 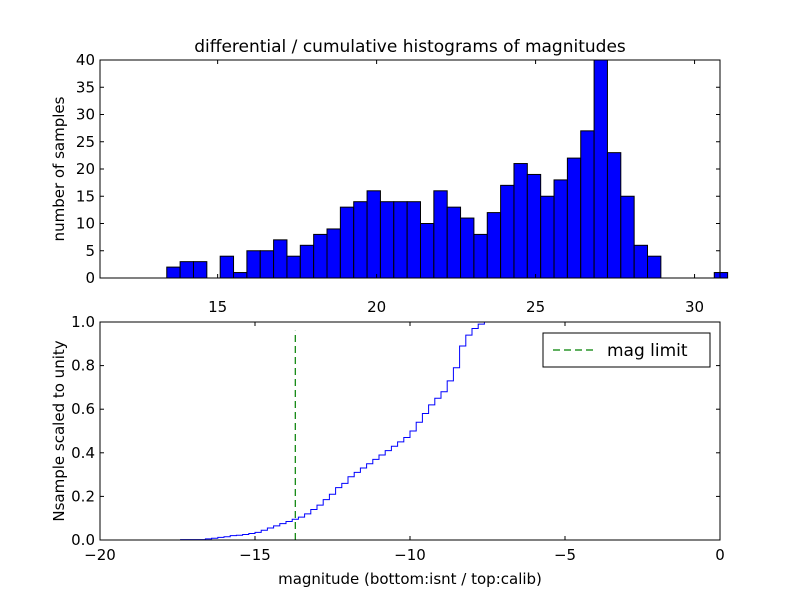 What do you see at coordinates (85, 115) in the screenshot?
I see `y-tick-label: 30` at bounding box center [85, 115].